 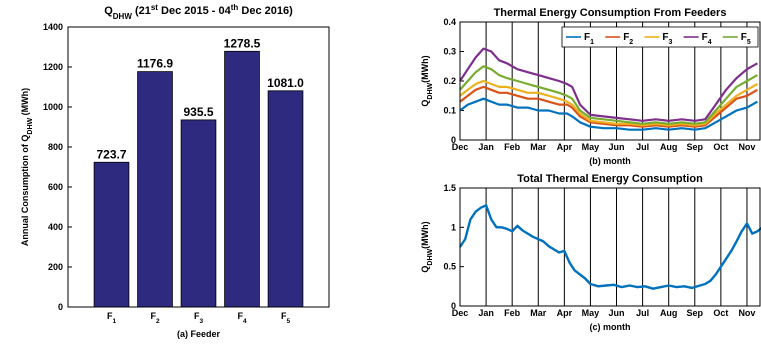 What do you see at coordinates (565, 147) in the screenshot?
I see `feeders-x-tick-label: Apr` at bounding box center [565, 147].